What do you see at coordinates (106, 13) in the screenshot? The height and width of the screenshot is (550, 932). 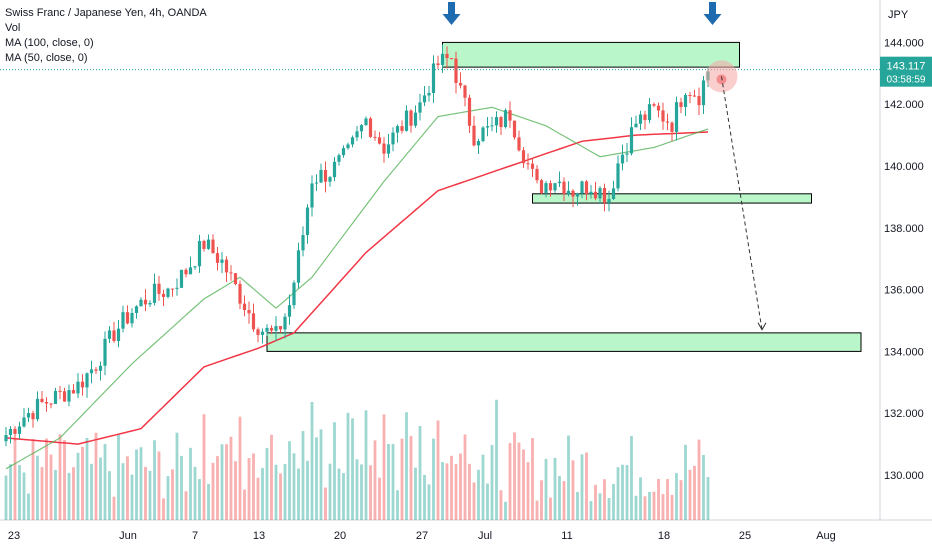 I see `legend-symbol: Swiss Franc / Japanese Yen, 4h, OANDA` at bounding box center [106, 13].